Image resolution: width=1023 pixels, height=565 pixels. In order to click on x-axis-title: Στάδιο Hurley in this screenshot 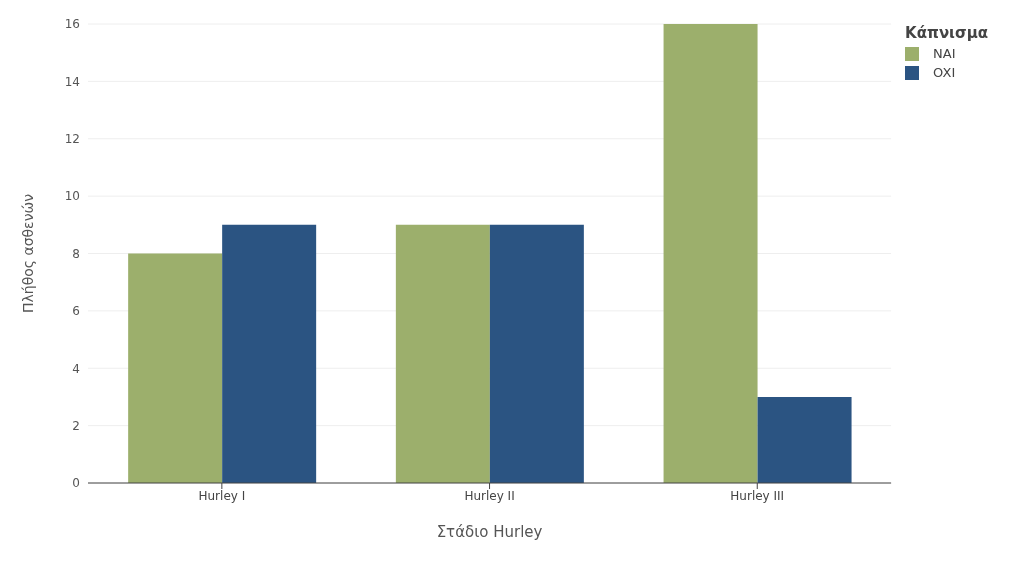, I will do `click(489, 532)`.